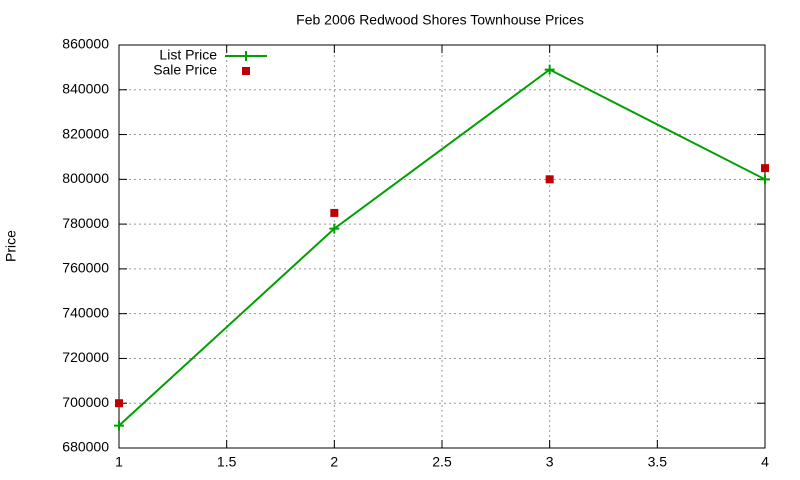  What do you see at coordinates (85, 312) in the screenshot?
I see `y-tick-label: 740000` at bounding box center [85, 312].